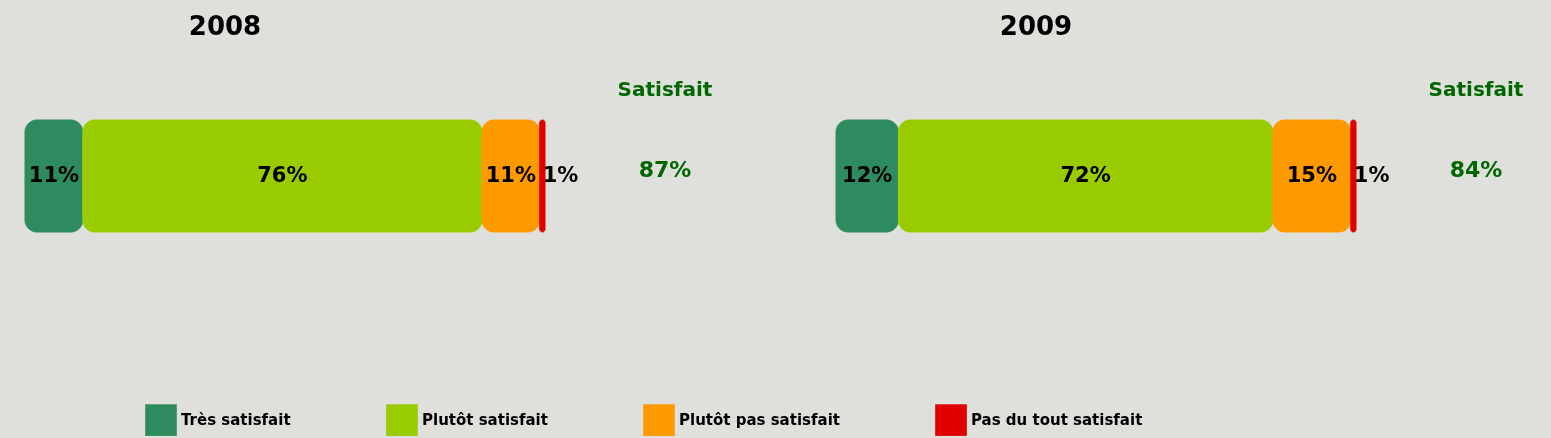  What do you see at coordinates (1476, 169) in the screenshot?
I see `text: 84%` at bounding box center [1476, 169].